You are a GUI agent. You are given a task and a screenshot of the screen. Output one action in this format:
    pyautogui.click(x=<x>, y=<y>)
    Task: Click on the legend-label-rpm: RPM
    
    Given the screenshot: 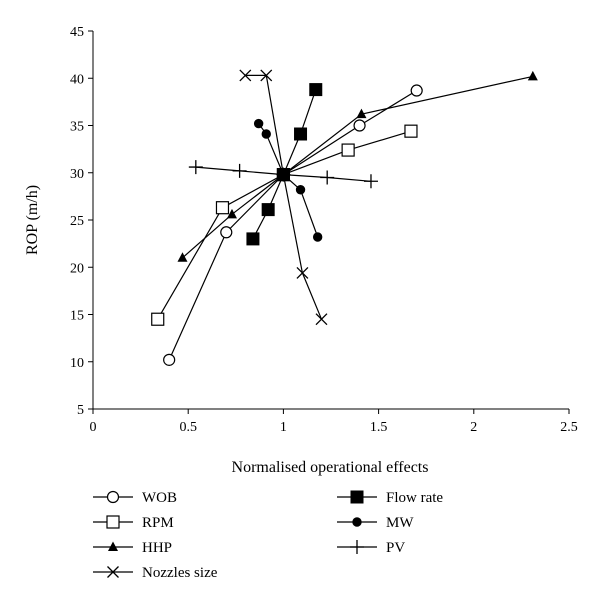 What is the action you would take?
    pyautogui.click(x=158, y=523)
    